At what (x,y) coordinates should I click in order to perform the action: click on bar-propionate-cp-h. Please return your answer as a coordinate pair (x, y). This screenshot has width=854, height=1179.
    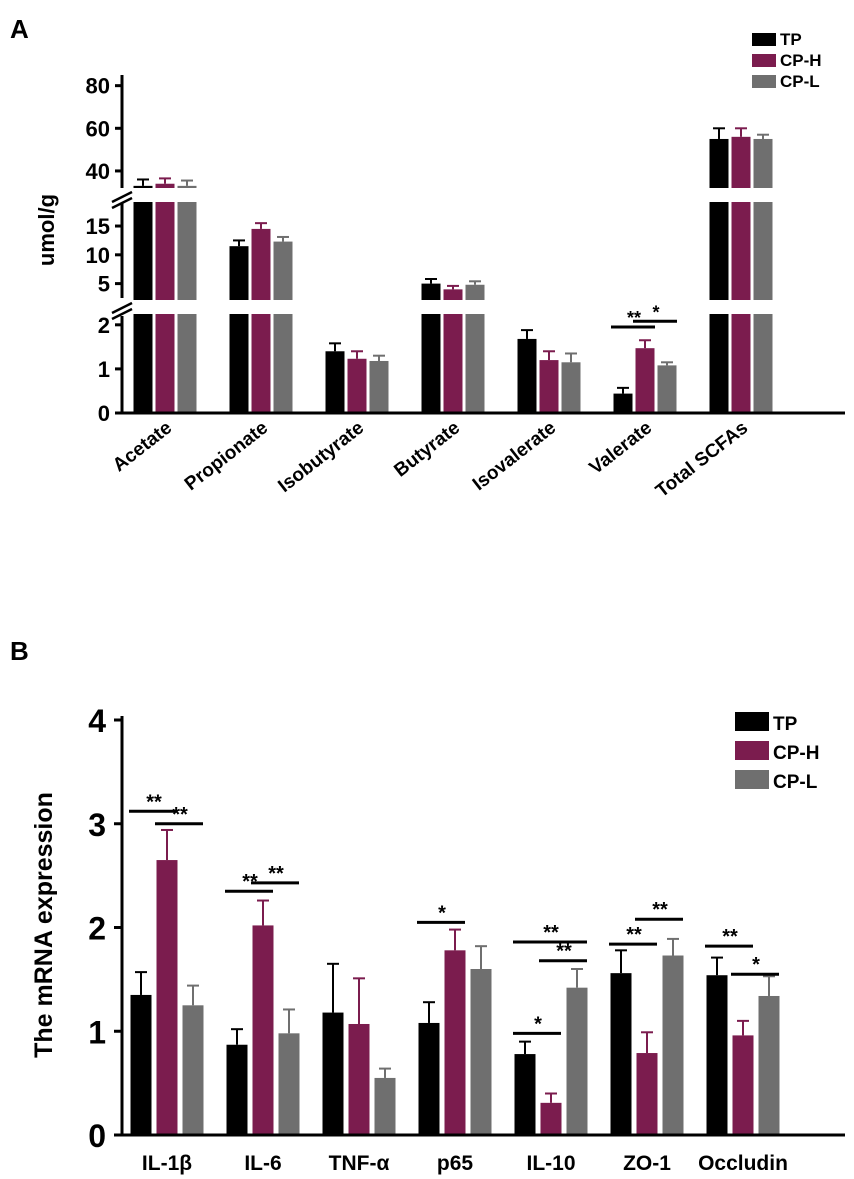
    Looking at the image, I should click on (261, 320).